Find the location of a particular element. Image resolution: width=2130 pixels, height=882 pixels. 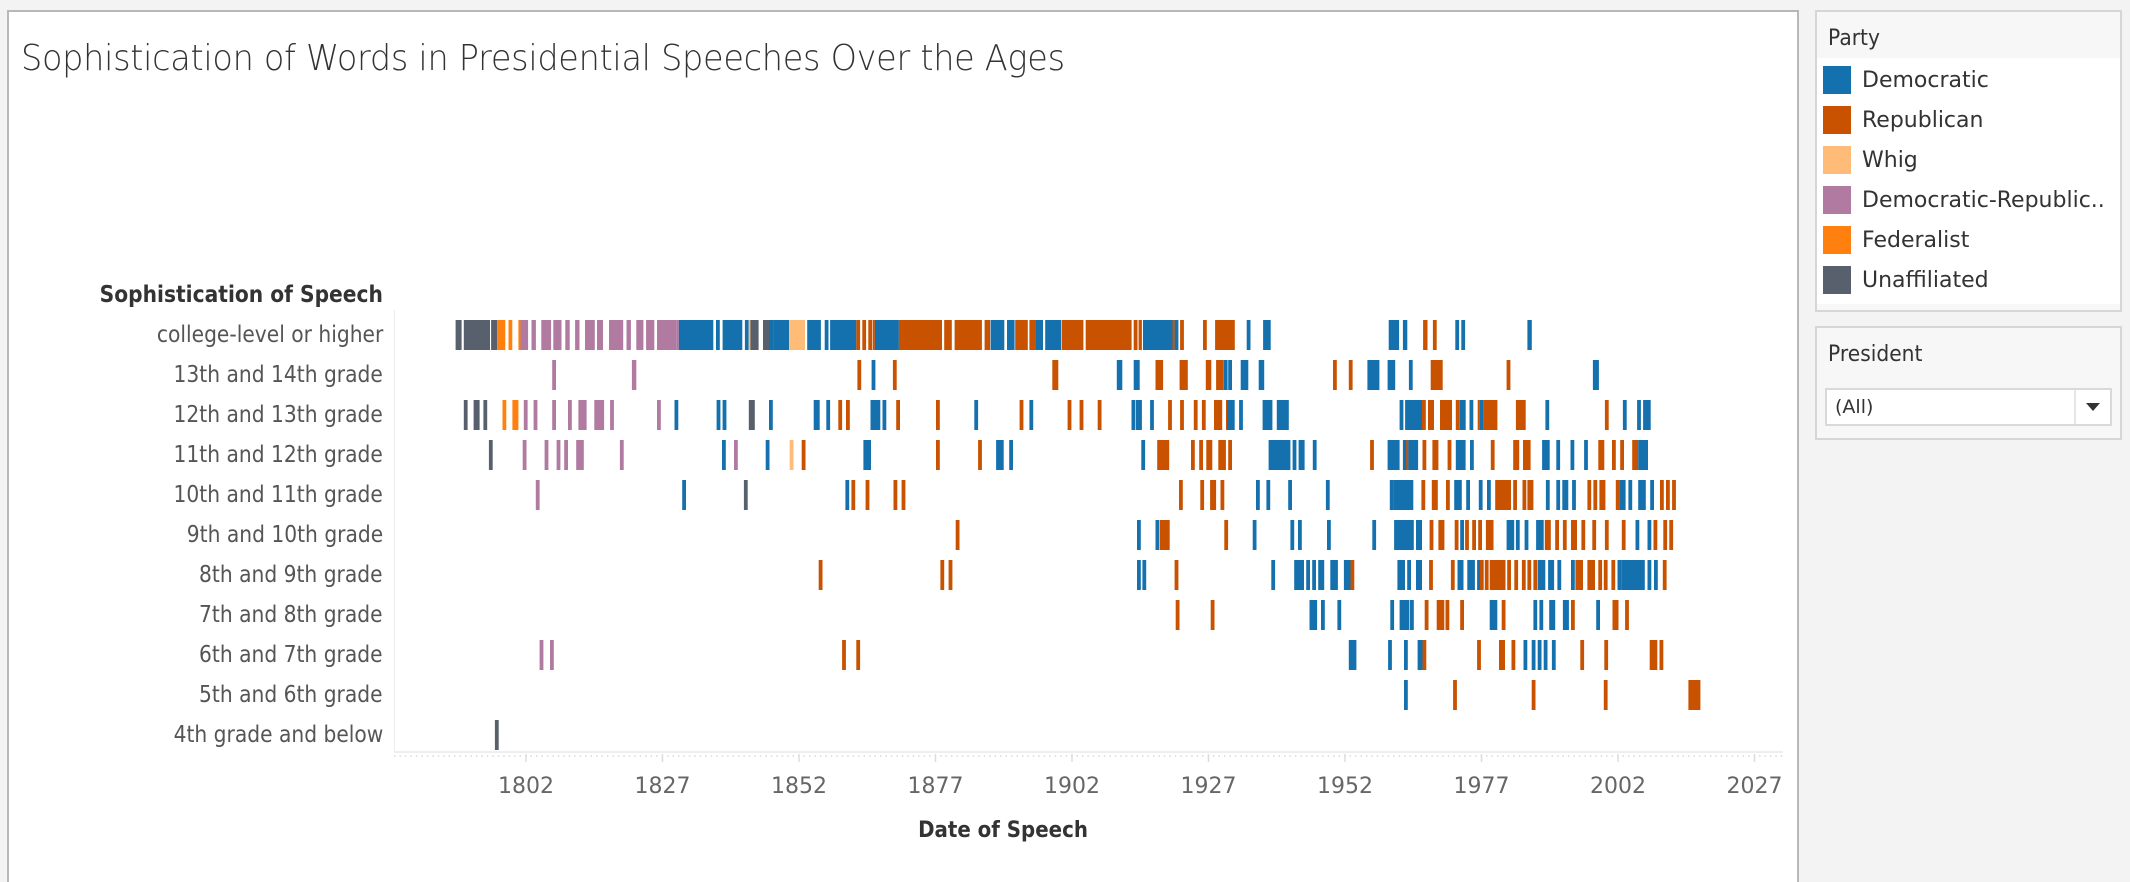

legend-item: Republican is located at coordinates (1968, 120).